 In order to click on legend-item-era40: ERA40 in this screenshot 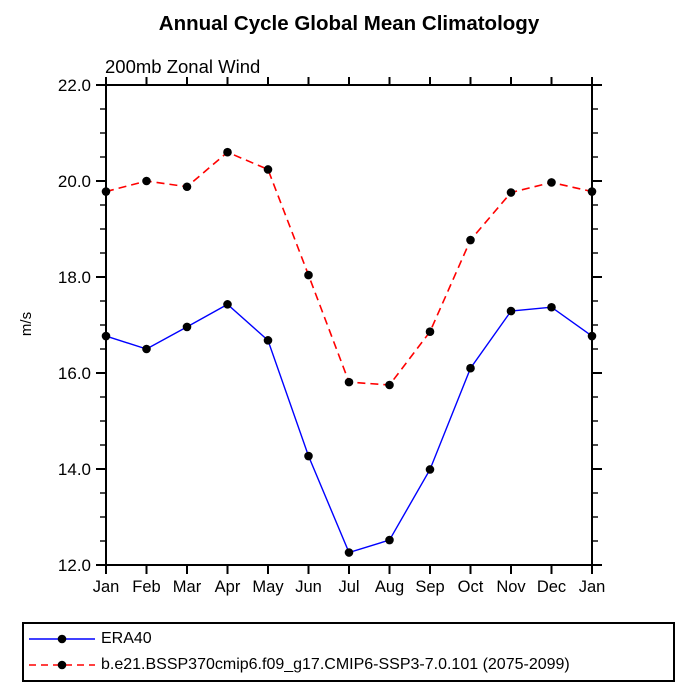, I will do `click(348, 639)`.